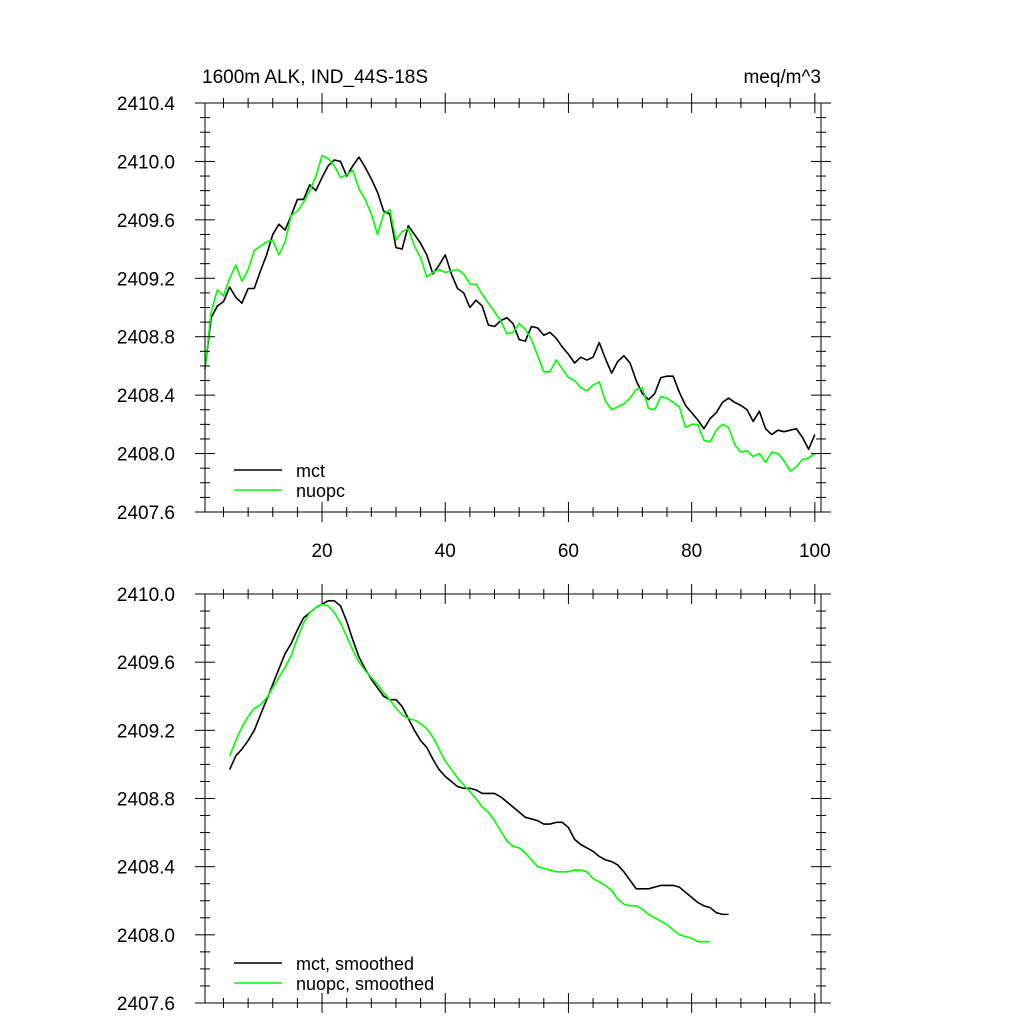 The height and width of the screenshot is (1024, 1024). Describe the element at coordinates (146, 868) in the screenshot. I see `bottom-y-tick-label: 2408.4` at that location.